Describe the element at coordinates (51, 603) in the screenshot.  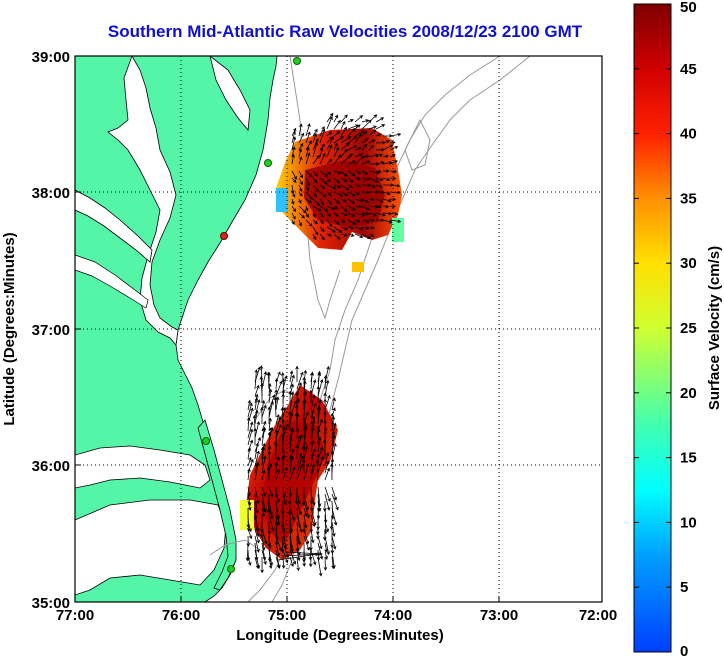
I see `y-tick-label: 35:00` at that location.